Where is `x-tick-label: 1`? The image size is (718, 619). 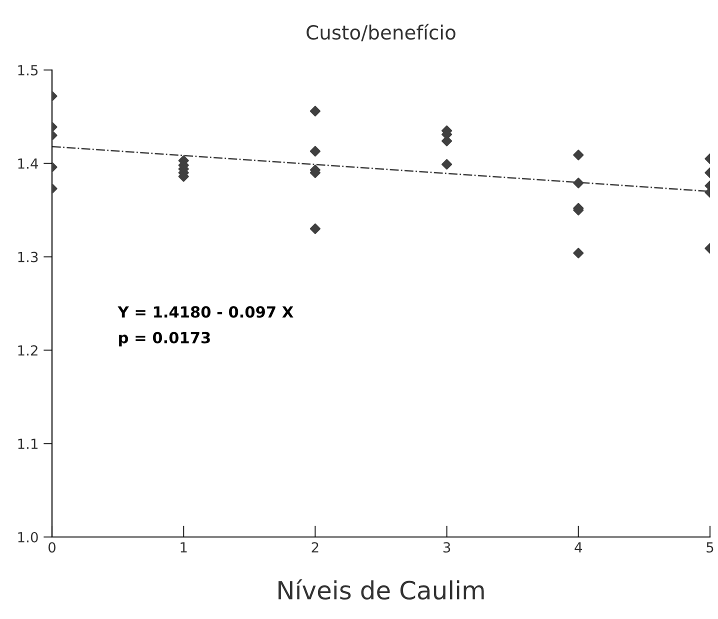
x-tick-label: 1 is located at coordinates (183, 547).